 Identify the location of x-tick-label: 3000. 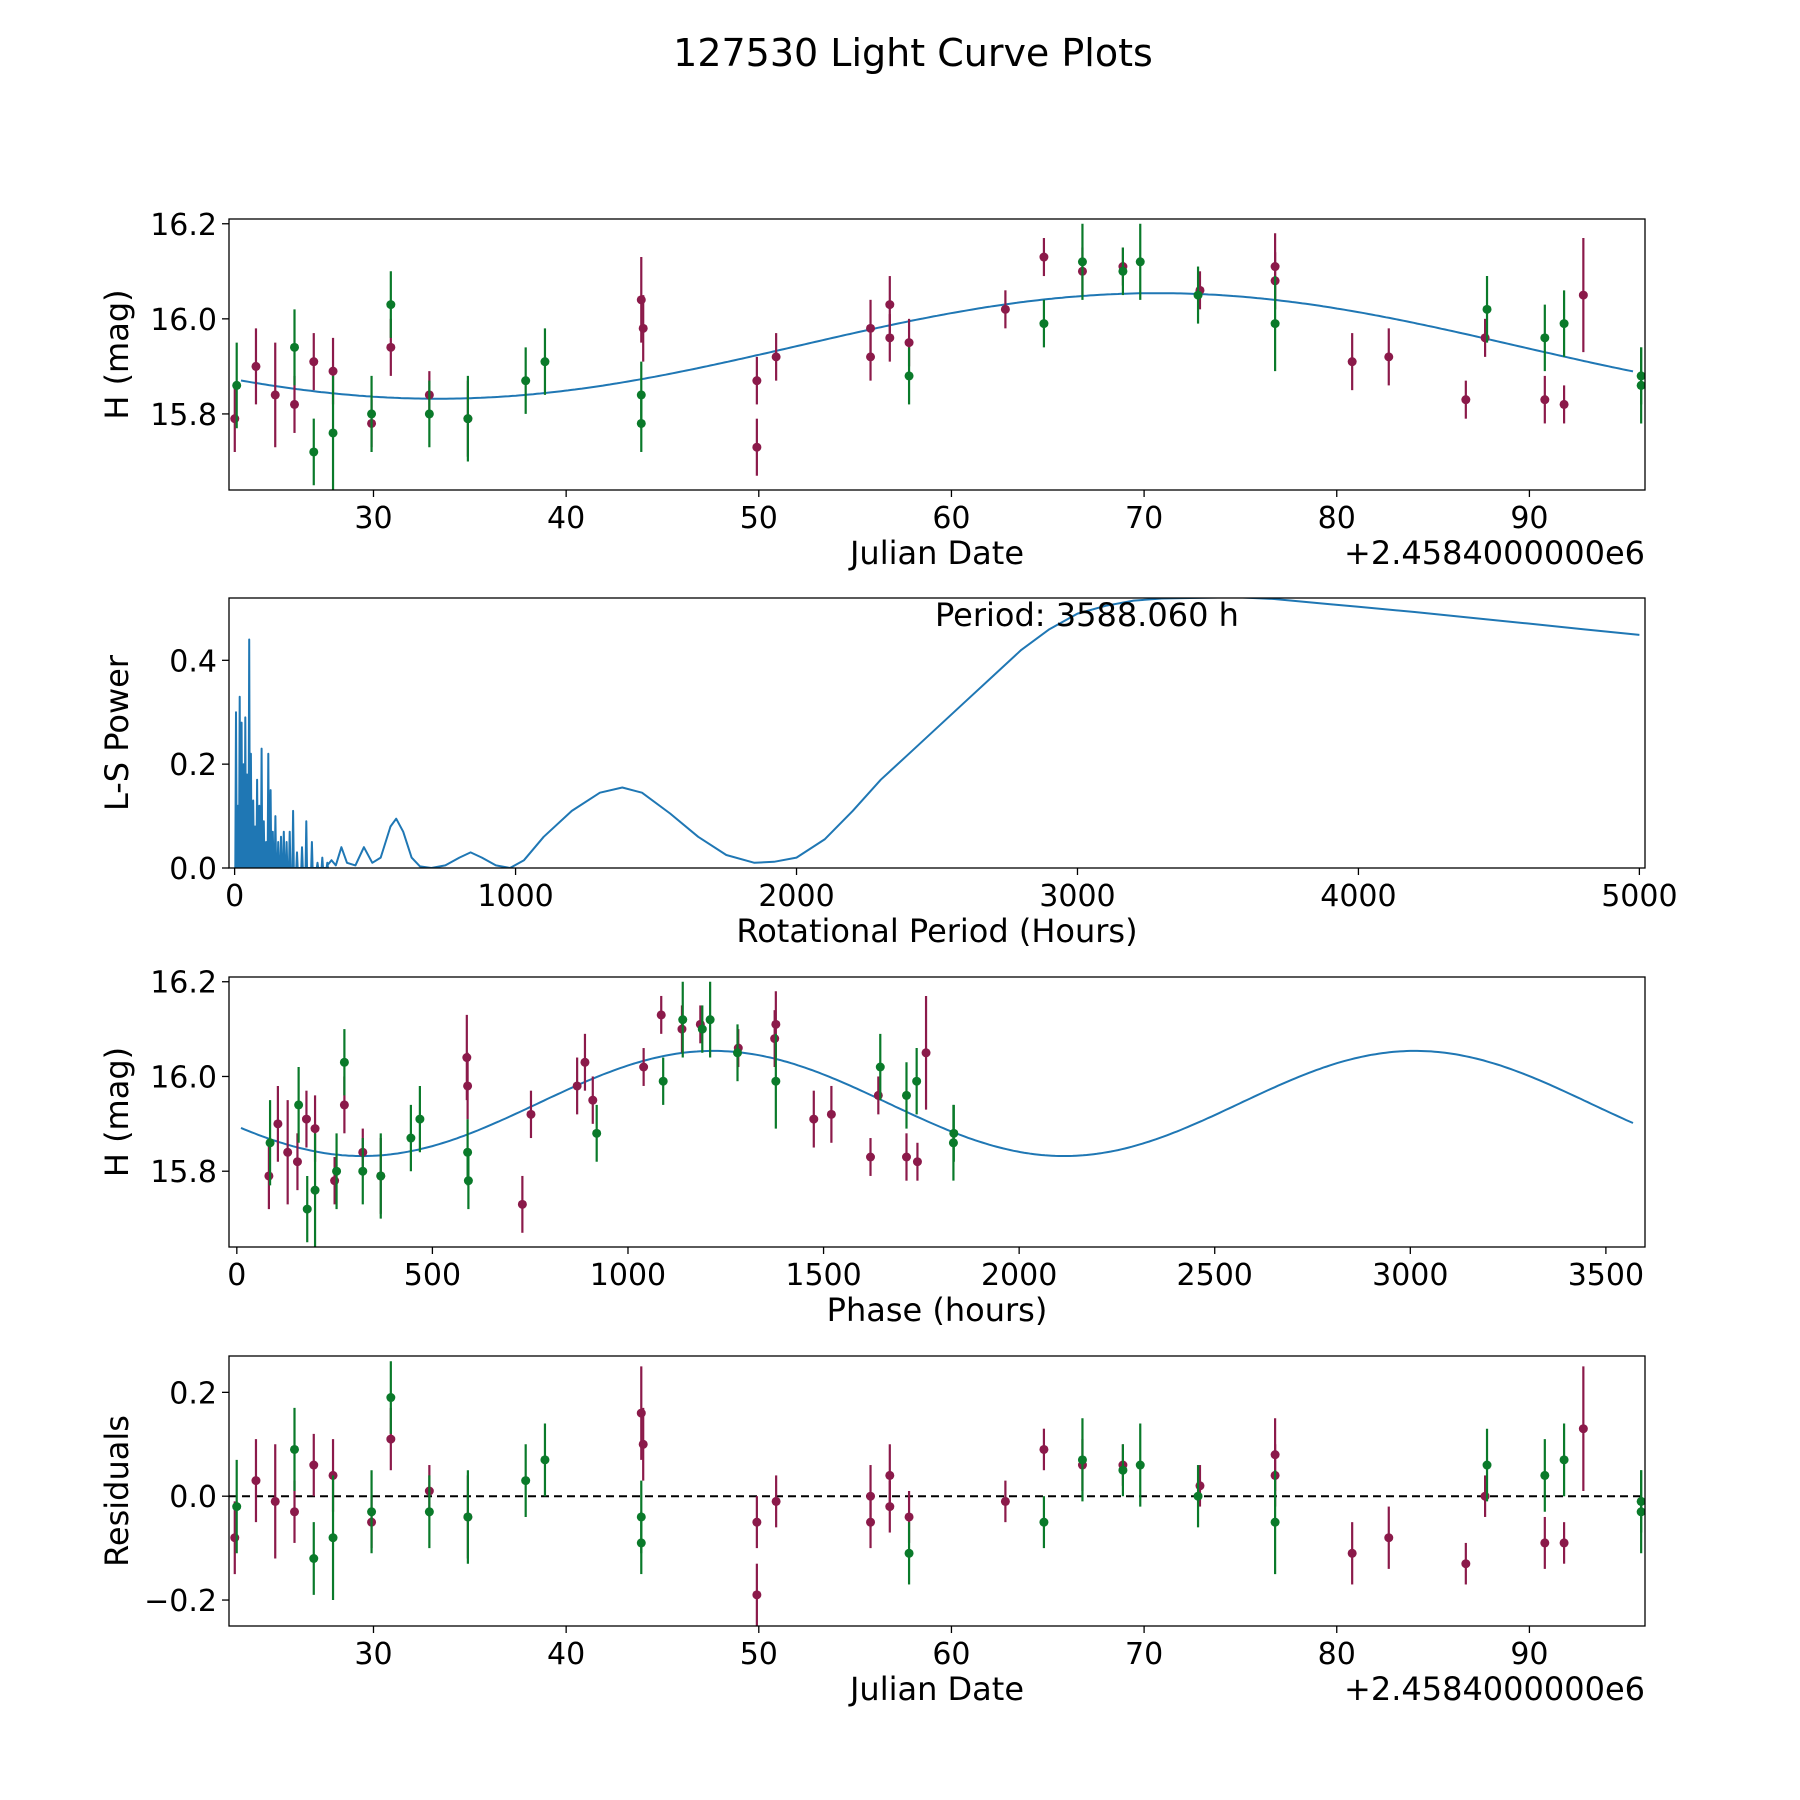
(1410, 1275).